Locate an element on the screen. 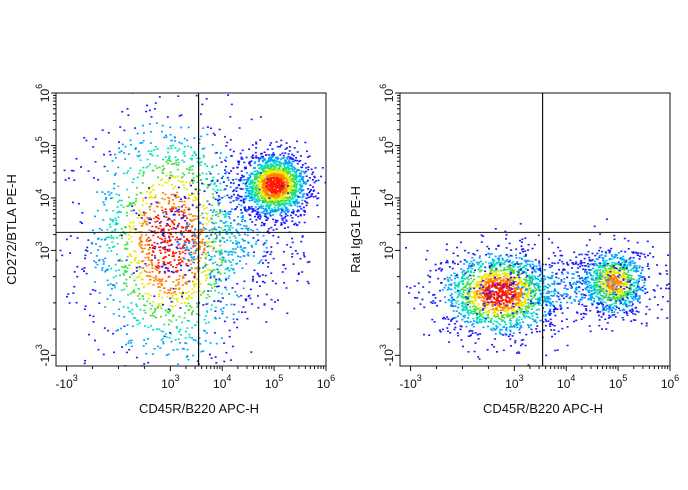 This screenshot has width=688, height=490. event-dots is located at coordinates (537, 292).